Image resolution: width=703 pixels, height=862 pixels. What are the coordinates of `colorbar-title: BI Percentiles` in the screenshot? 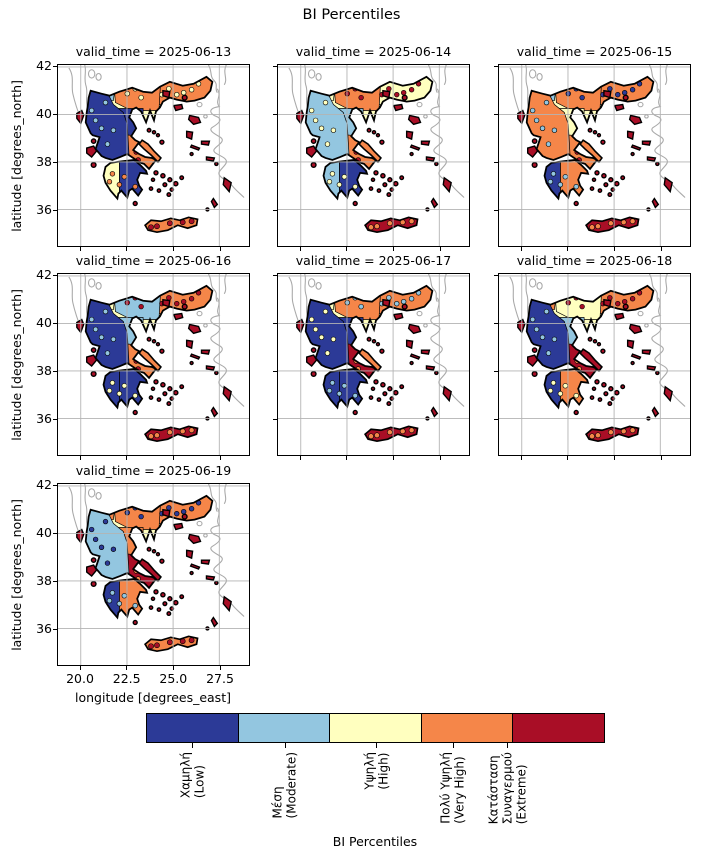 It's located at (375, 841).